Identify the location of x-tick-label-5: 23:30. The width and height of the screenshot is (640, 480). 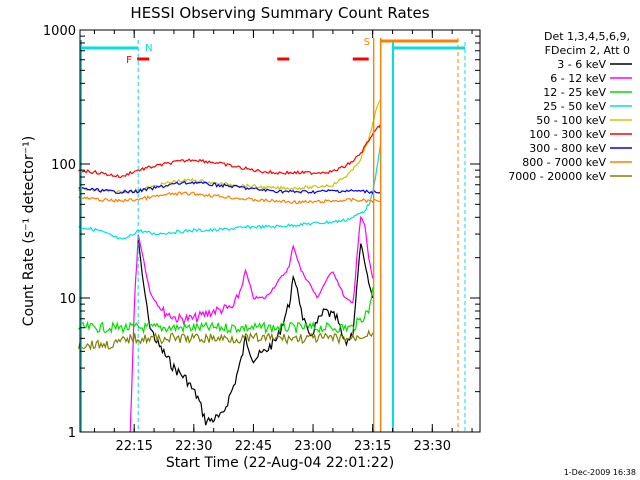
(432, 446).